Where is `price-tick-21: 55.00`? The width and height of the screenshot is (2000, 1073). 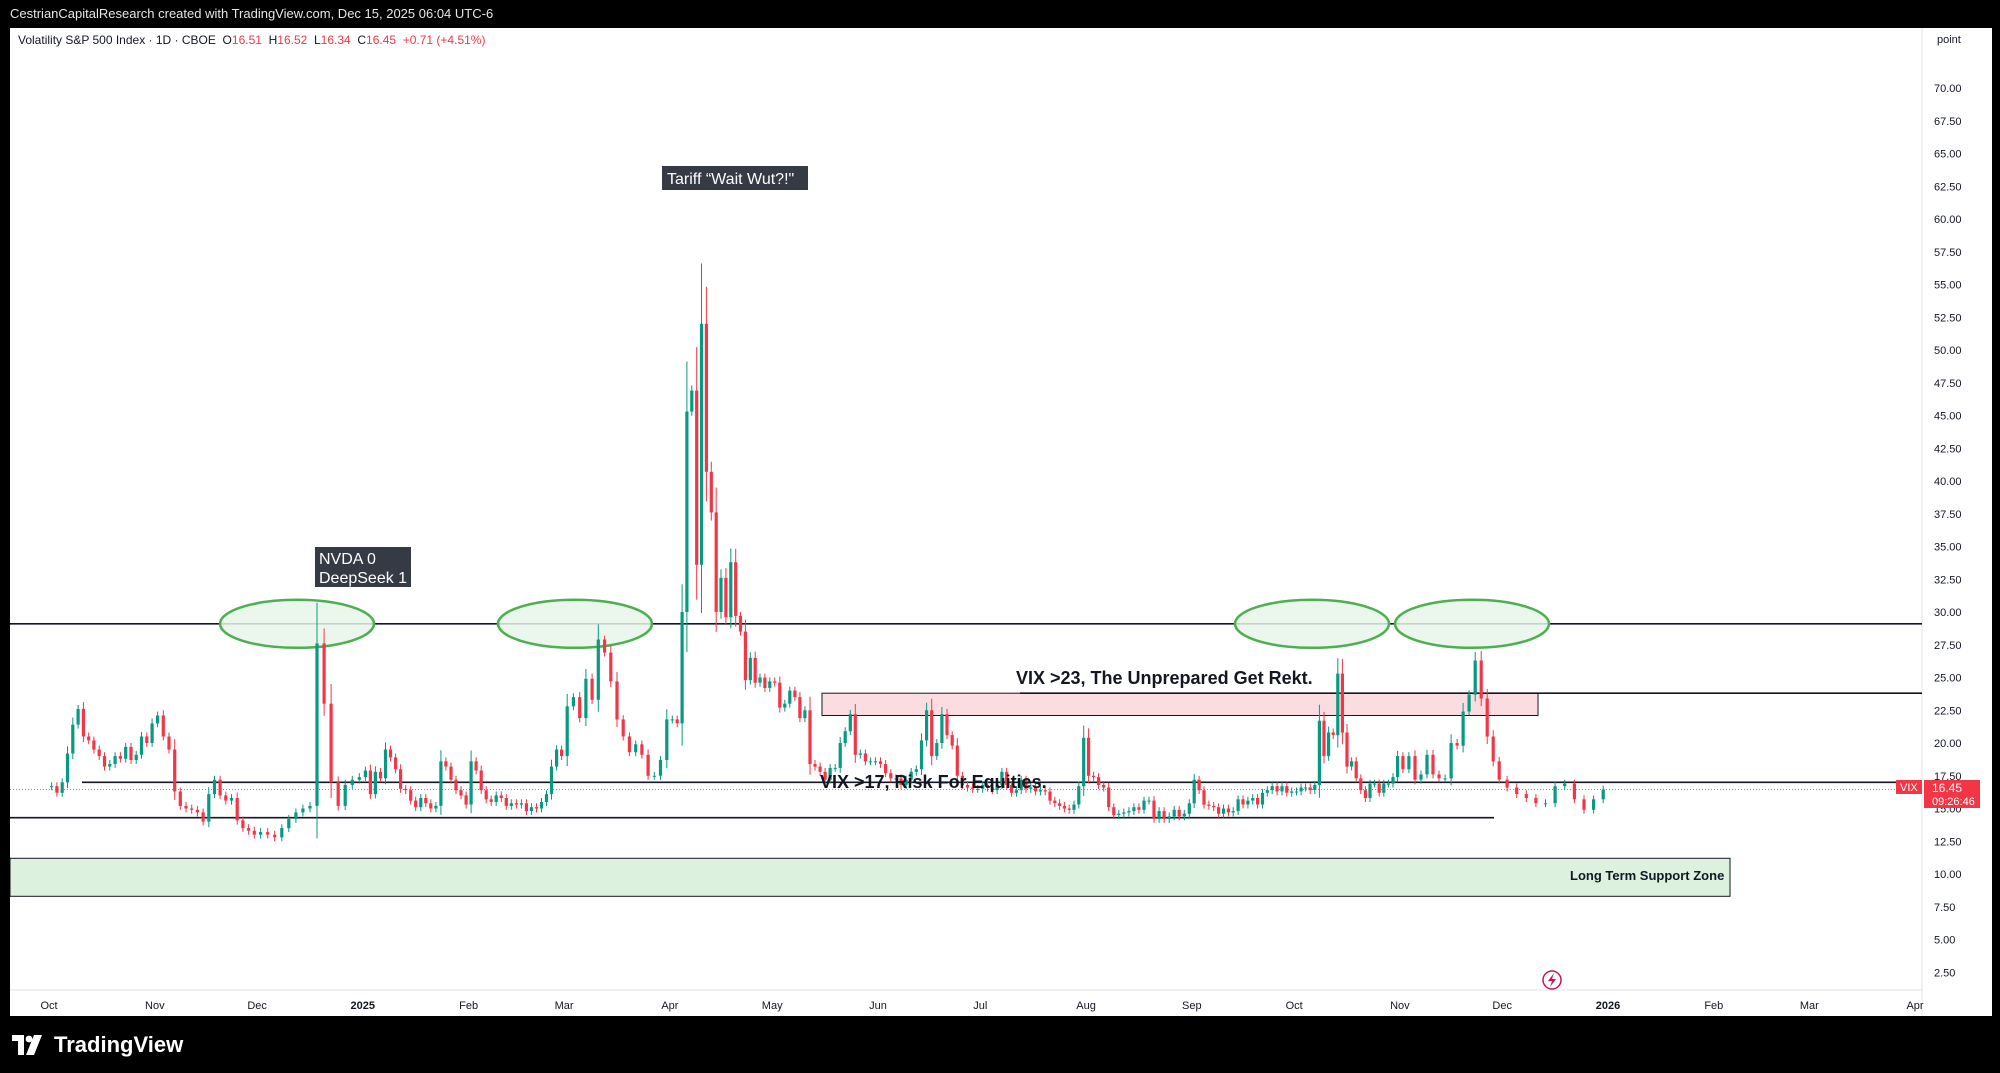 price-tick-21: 55.00 is located at coordinates (1948, 286).